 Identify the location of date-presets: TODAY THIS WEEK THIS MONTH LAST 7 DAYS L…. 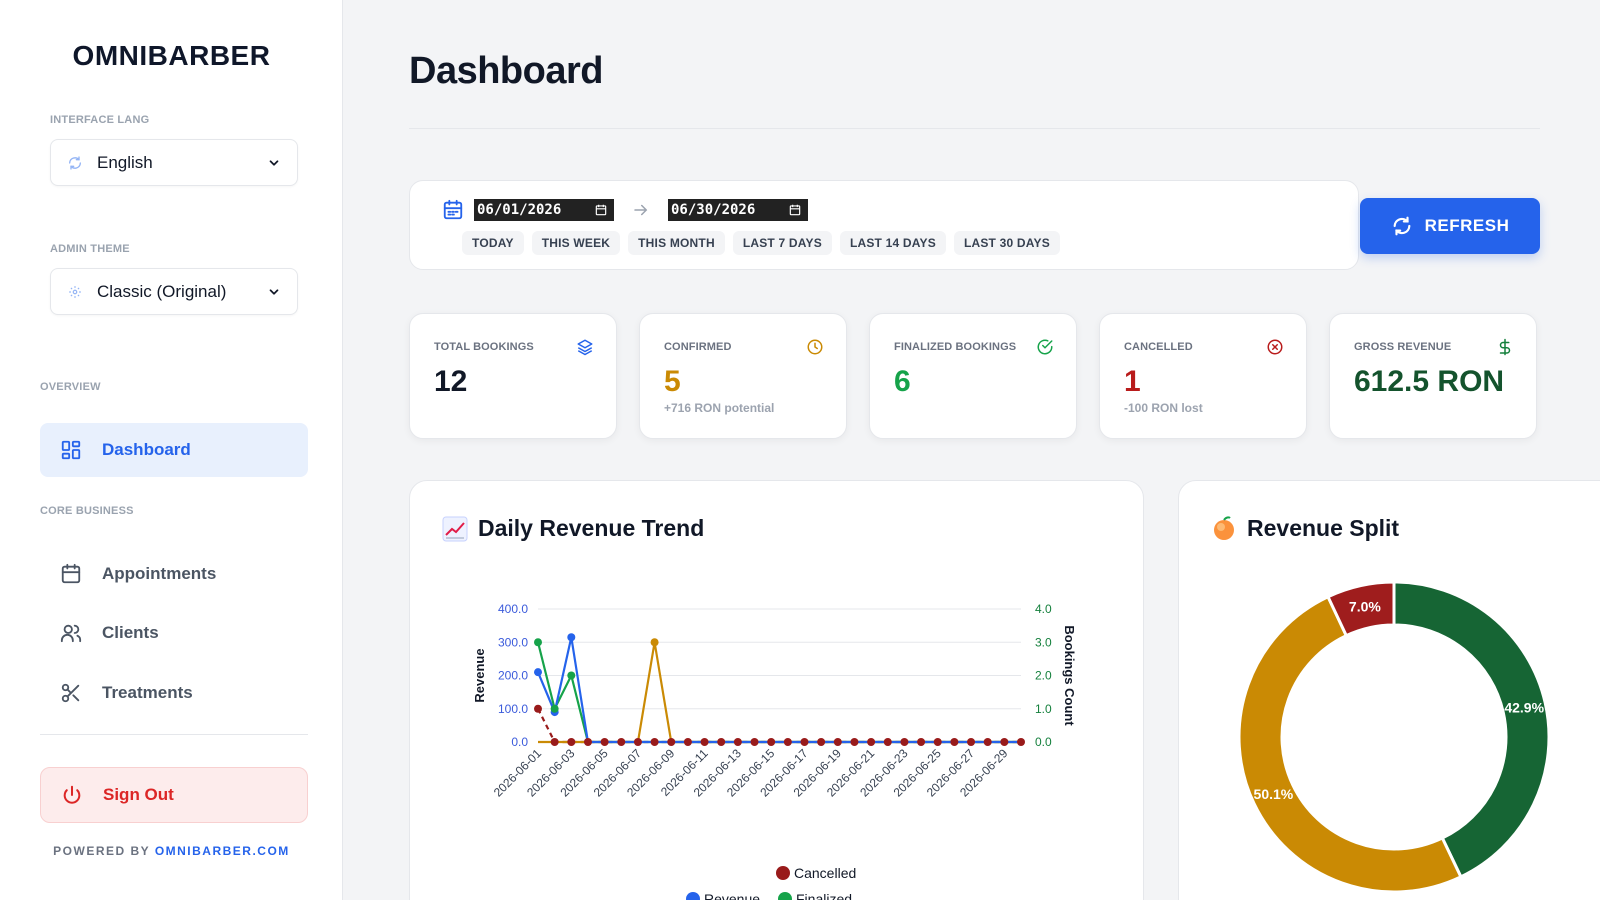
(761, 243).